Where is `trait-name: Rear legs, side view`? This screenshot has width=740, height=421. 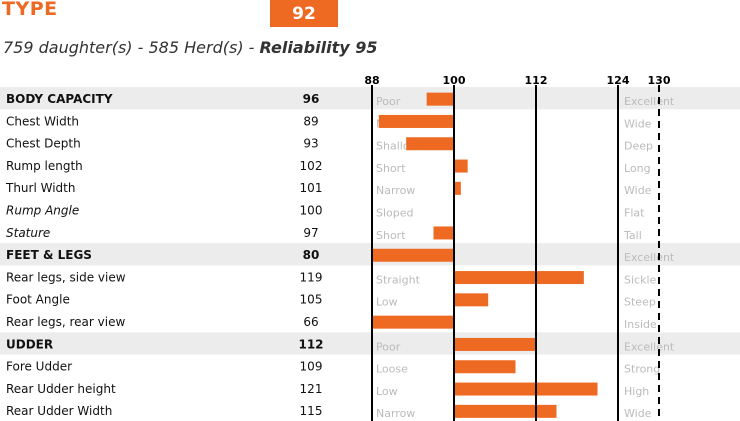
trait-name: Rear legs, side view is located at coordinates (66, 277).